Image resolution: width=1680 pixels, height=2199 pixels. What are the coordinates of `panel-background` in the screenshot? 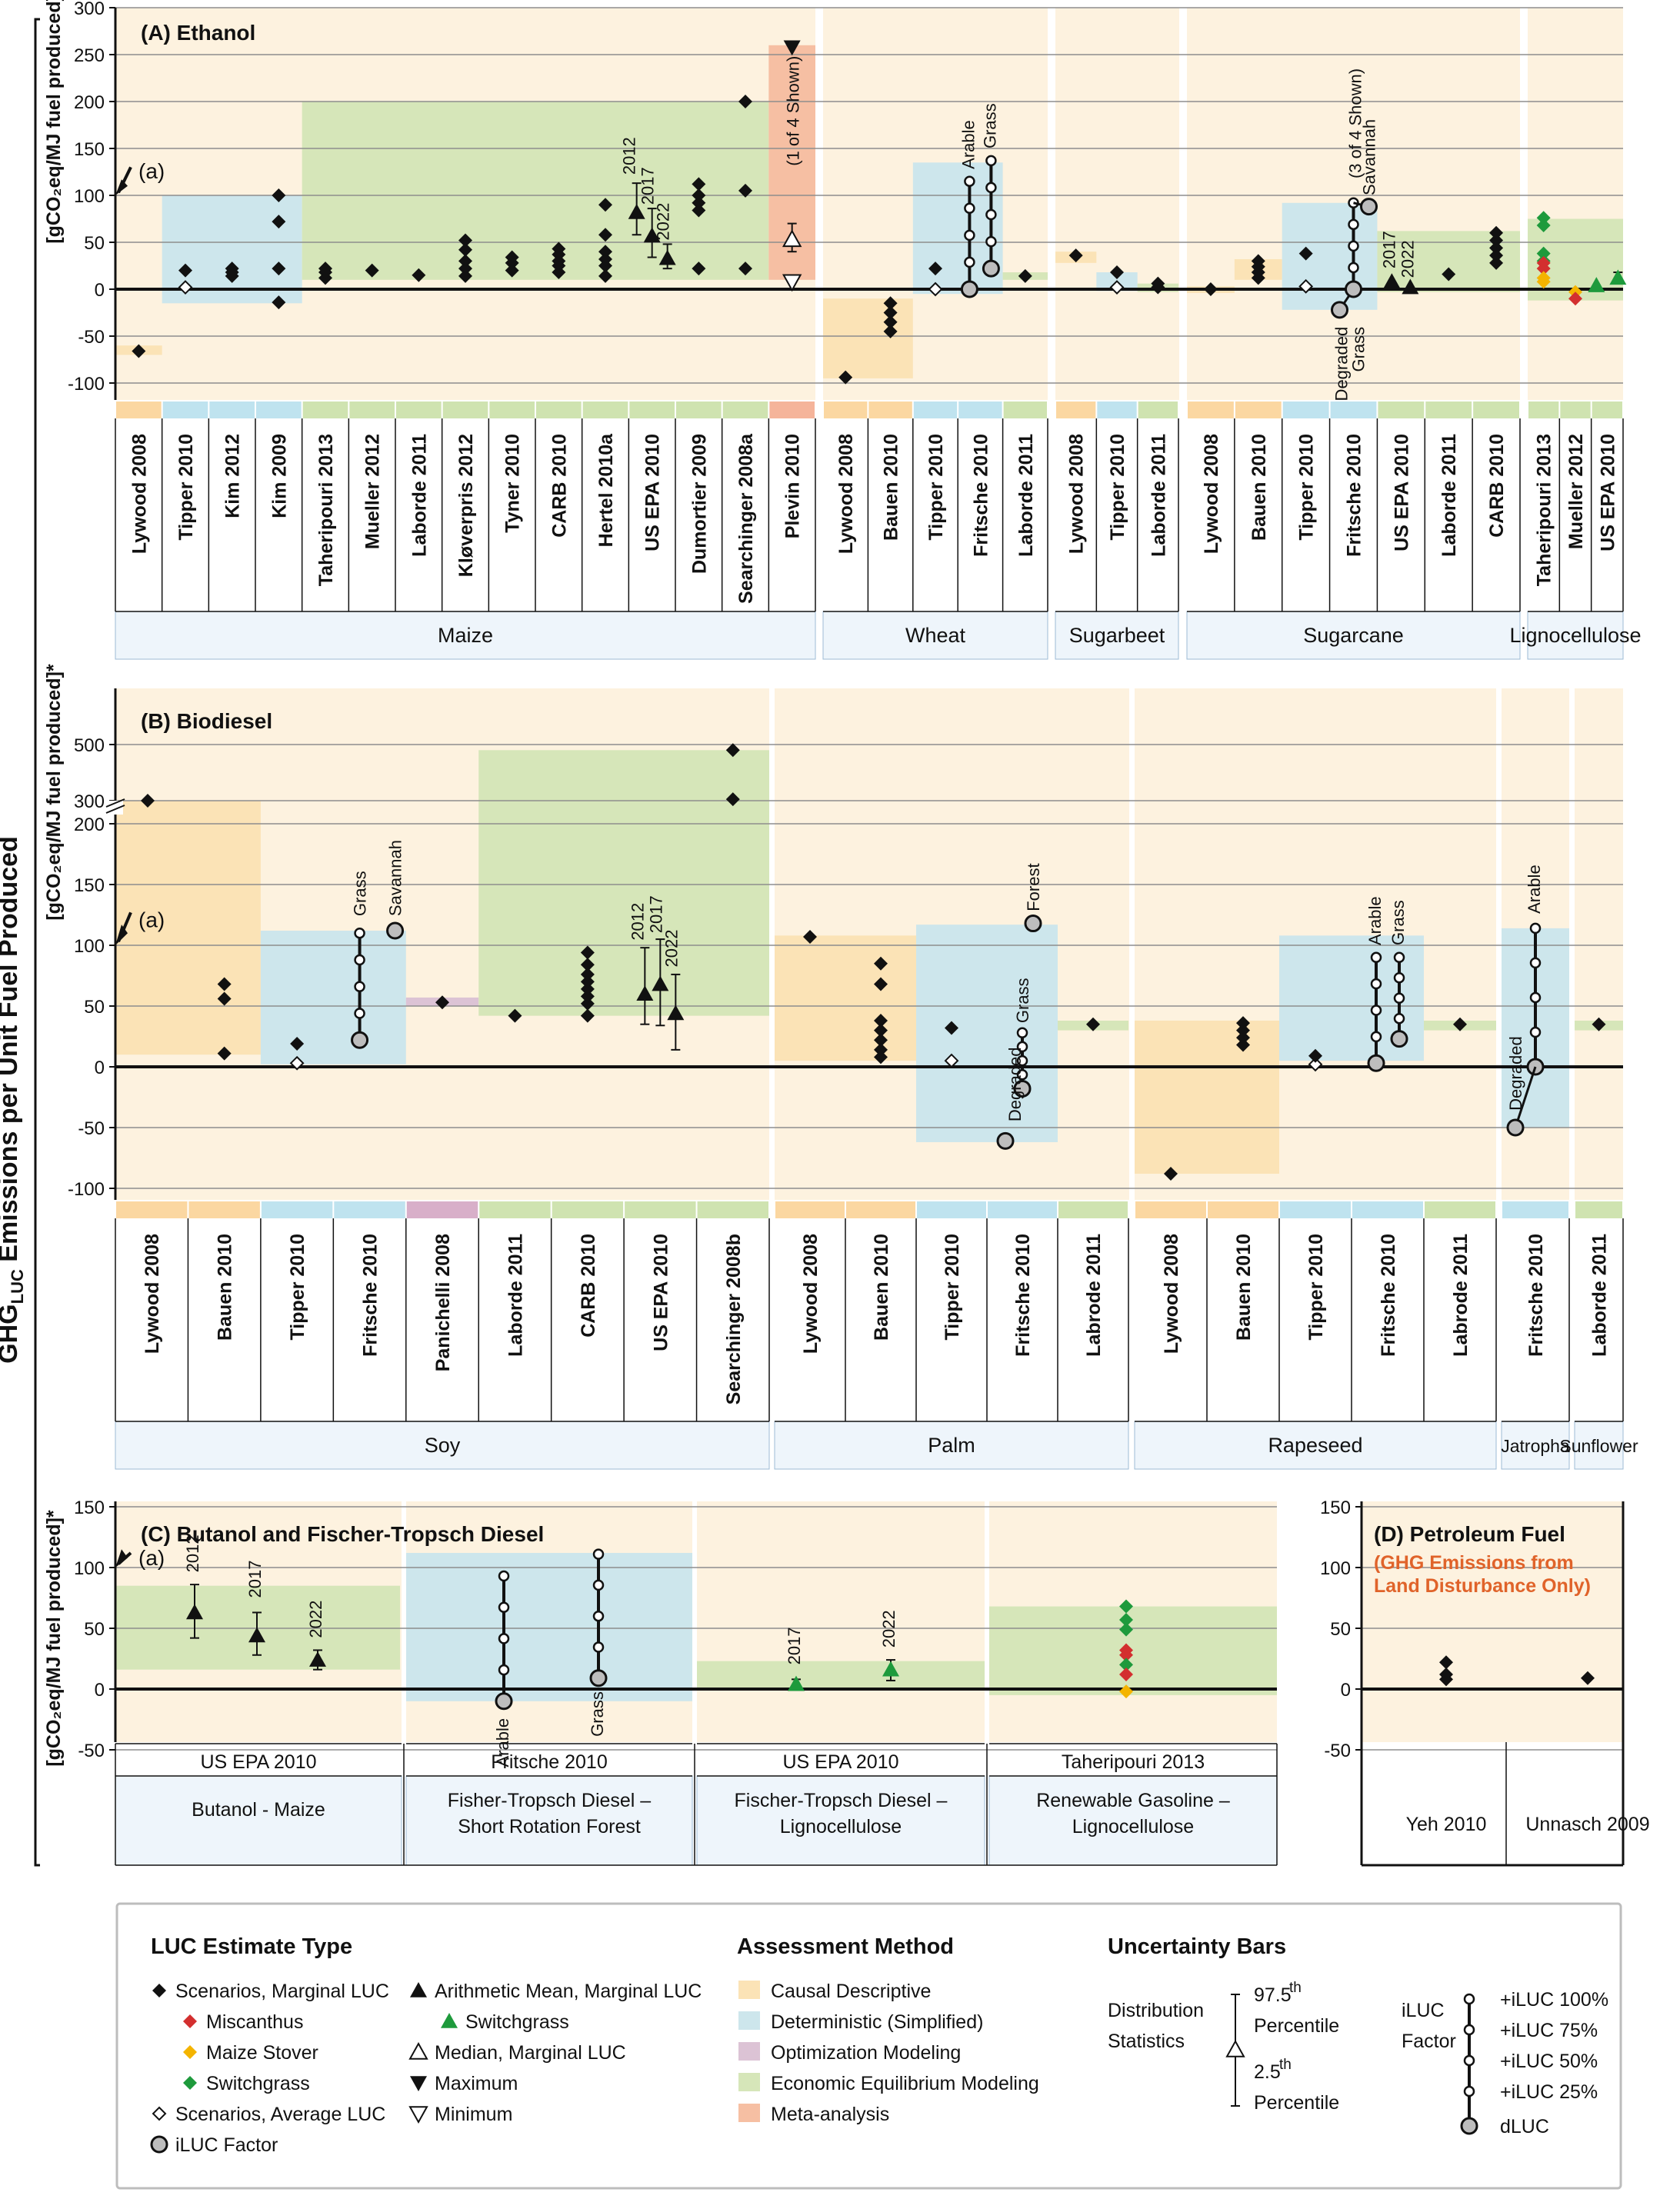 It's located at (1492, 1622).